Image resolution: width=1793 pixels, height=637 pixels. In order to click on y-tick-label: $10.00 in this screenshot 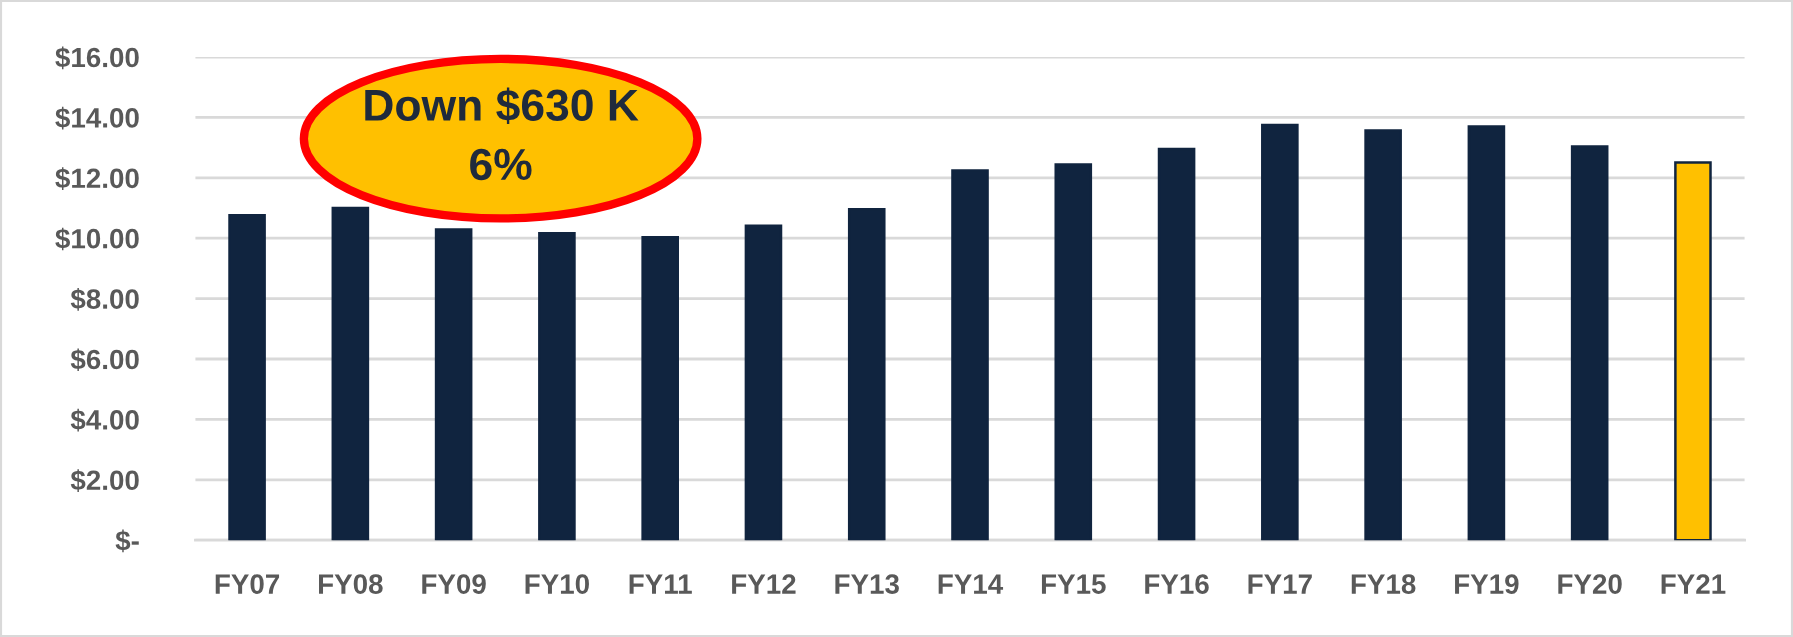, I will do `click(97, 239)`.